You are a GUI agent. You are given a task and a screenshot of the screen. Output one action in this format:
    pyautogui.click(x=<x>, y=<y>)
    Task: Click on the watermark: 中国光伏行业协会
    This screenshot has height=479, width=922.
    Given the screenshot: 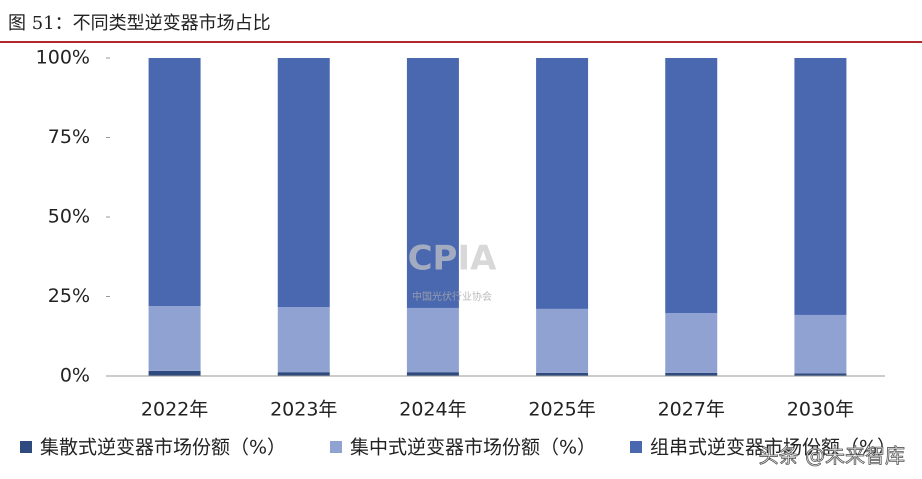 What is the action you would take?
    pyautogui.click(x=452, y=296)
    